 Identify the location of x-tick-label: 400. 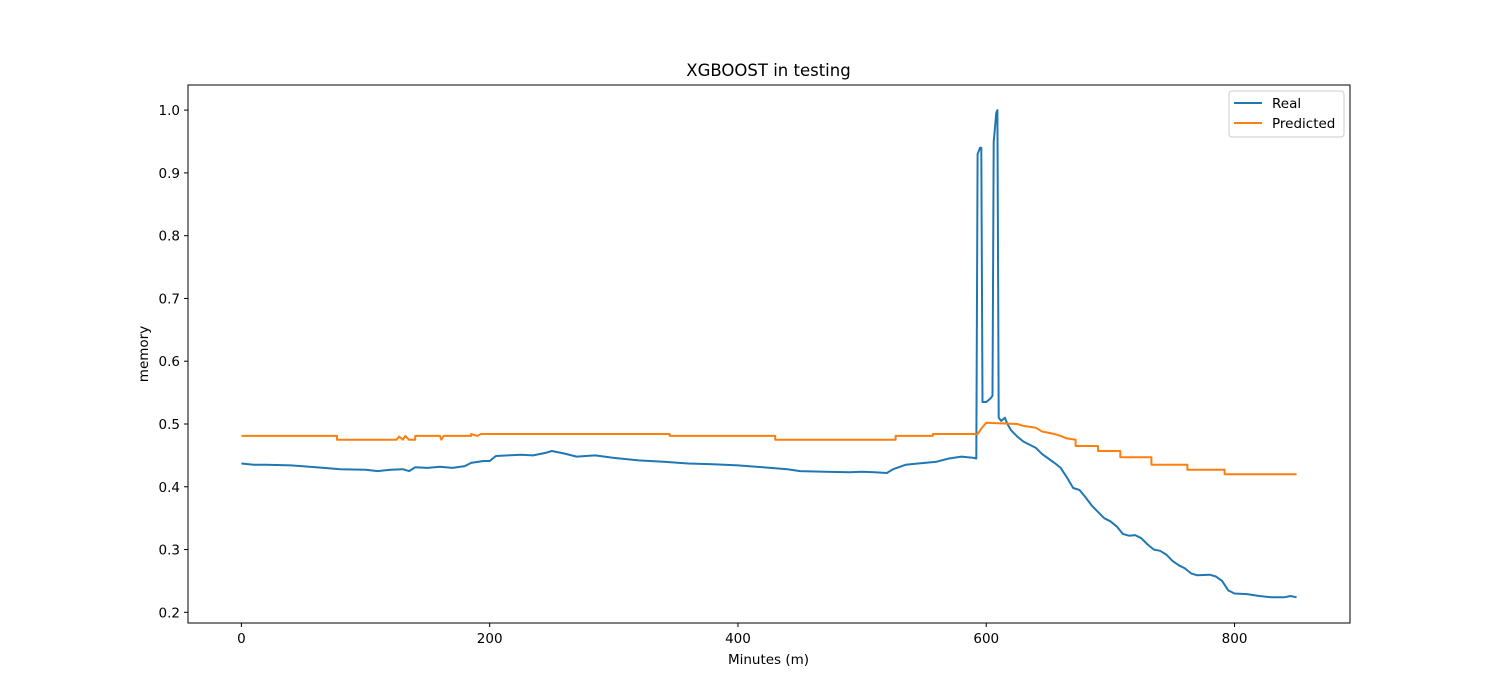
(738, 639).